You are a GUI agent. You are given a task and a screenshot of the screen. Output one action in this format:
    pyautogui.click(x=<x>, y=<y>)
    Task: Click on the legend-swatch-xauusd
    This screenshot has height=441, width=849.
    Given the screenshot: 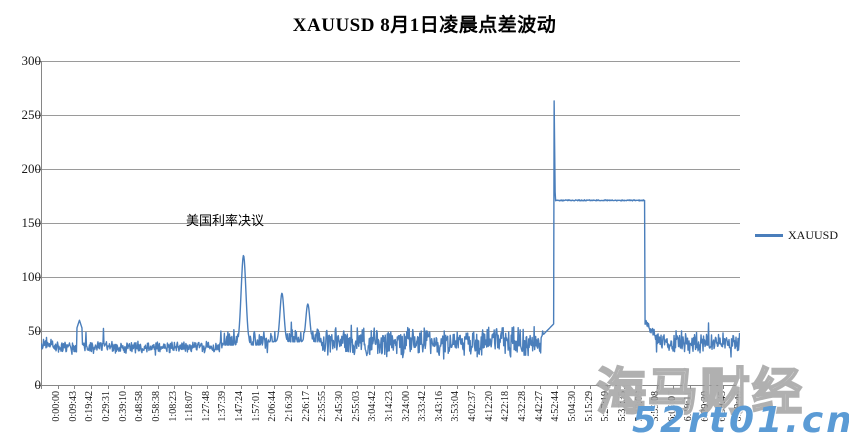 What is the action you would take?
    pyautogui.click(x=769, y=235)
    